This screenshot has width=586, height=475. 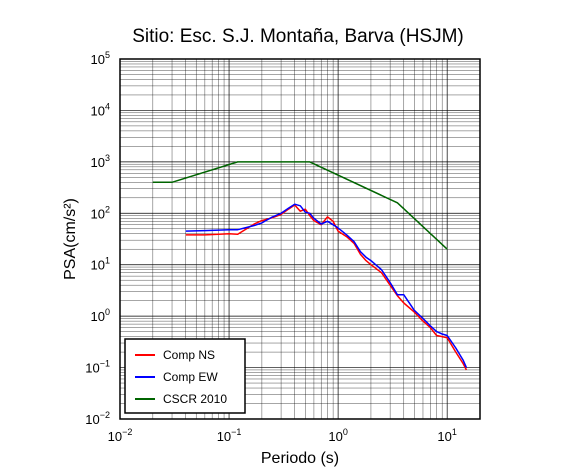 What do you see at coordinates (100, 161) in the screenshot?
I see `y-tick-label: 10³` at bounding box center [100, 161].